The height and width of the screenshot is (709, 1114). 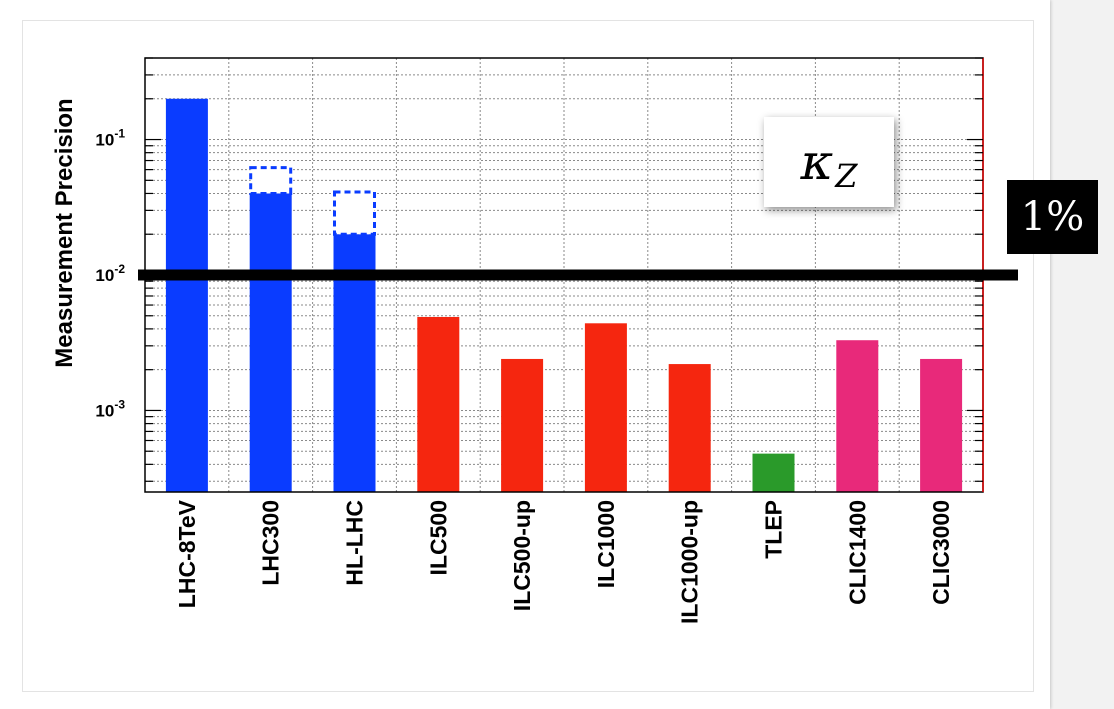 I want to click on x-tick-label: CLIC3000, so click(x=941, y=552).